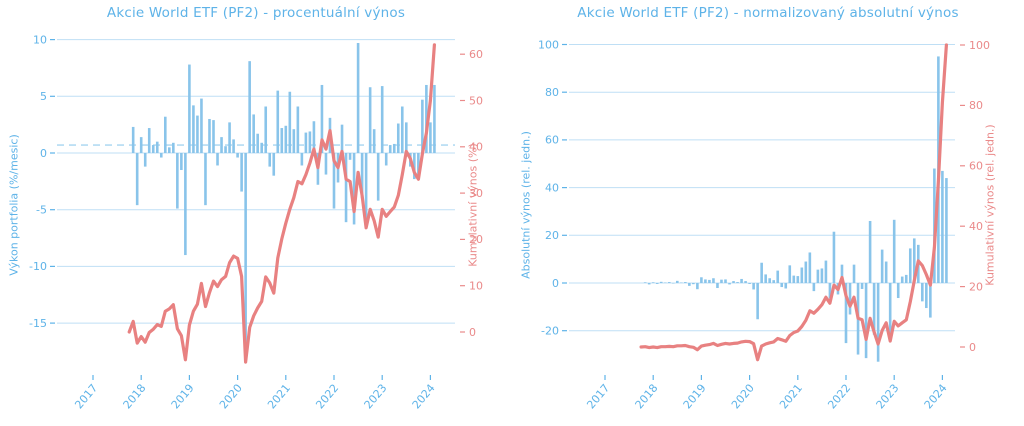 This screenshot has height=426, width=1024. What do you see at coordinates (548, 44) in the screenshot?
I see `left-axis-tick-label: 100` at bounding box center [548, 44].